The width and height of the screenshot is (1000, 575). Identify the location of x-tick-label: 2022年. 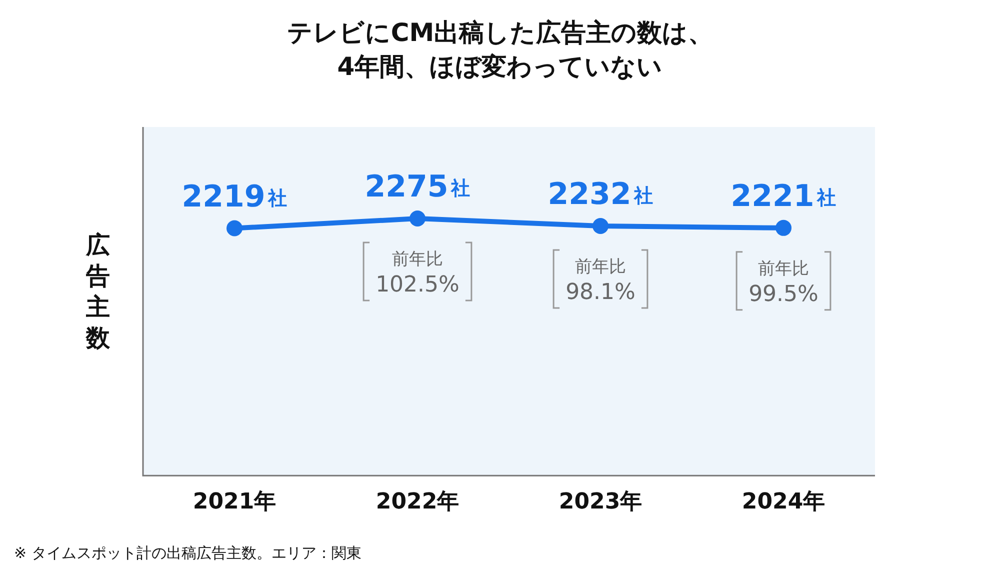
(418, 502).